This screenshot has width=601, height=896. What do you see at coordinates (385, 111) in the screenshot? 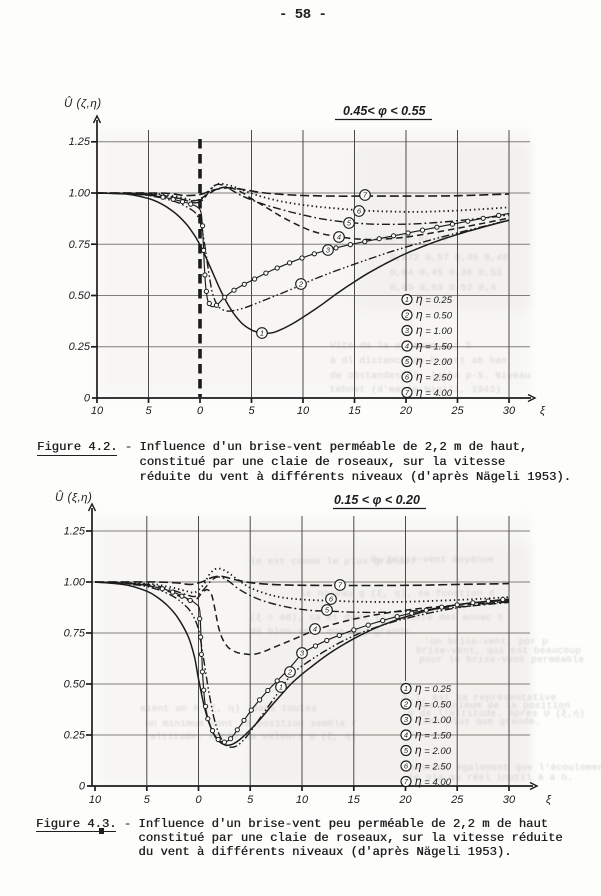
I see `svg-text: 0.45< φ < 0.55` at bounding box center [385, 111].